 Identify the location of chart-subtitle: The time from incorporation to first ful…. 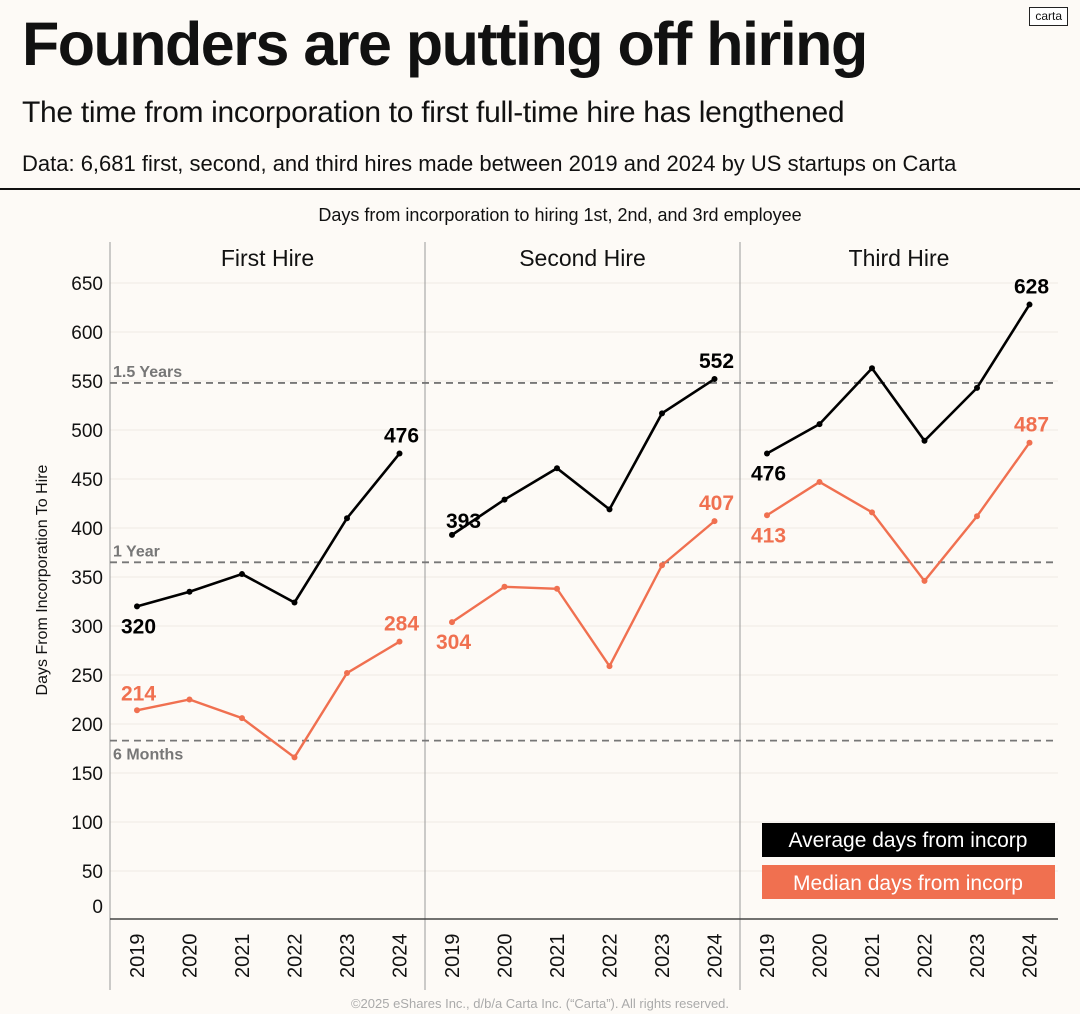
(433, 112).